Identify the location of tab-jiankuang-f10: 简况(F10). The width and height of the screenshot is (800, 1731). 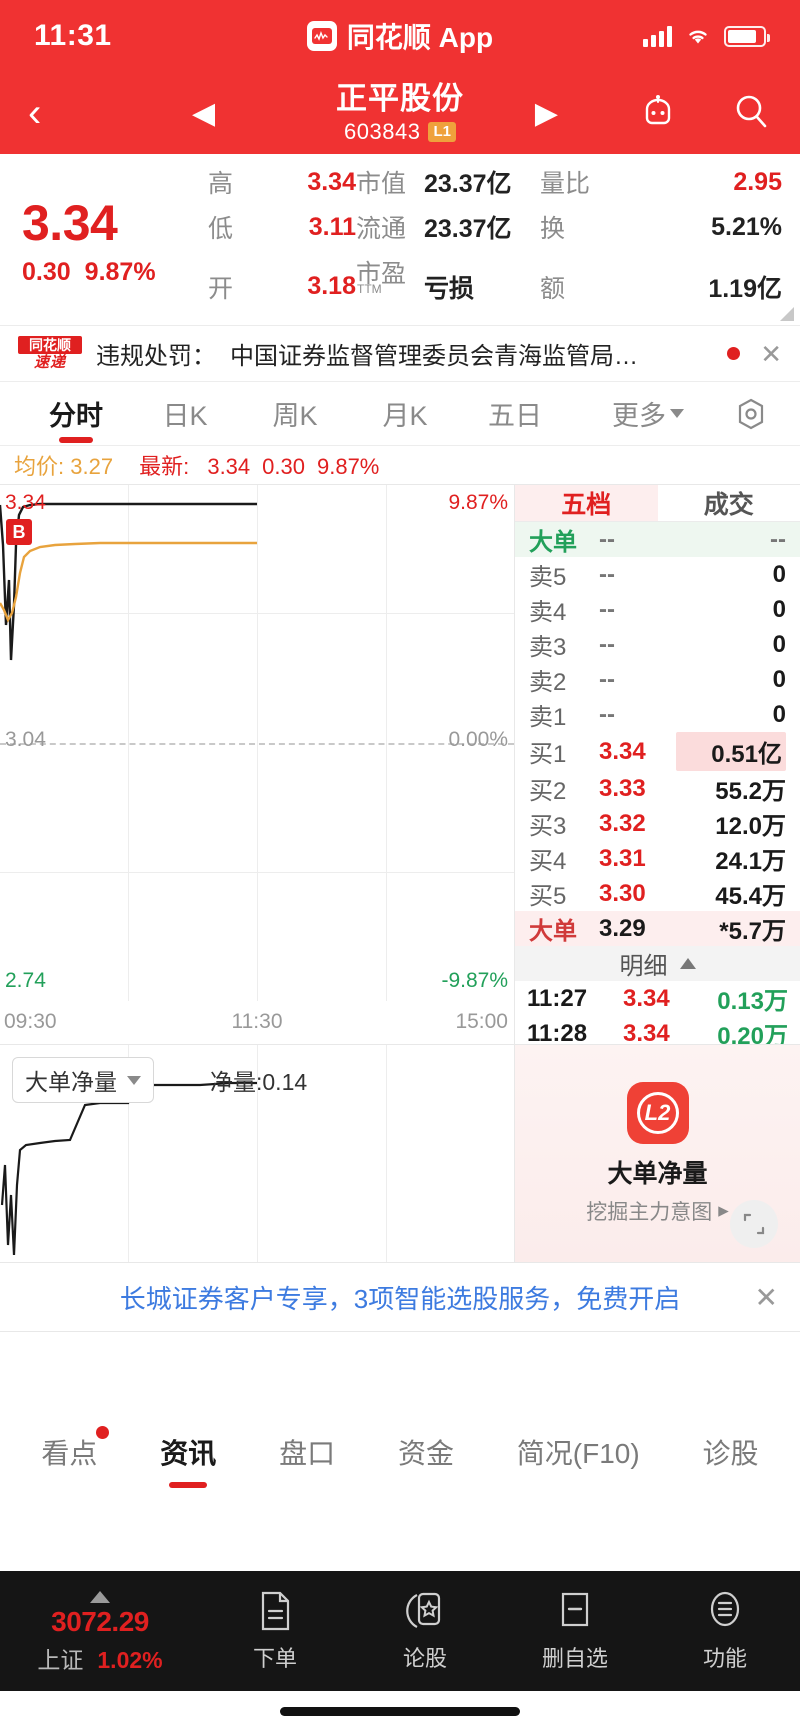
(578, 1453).